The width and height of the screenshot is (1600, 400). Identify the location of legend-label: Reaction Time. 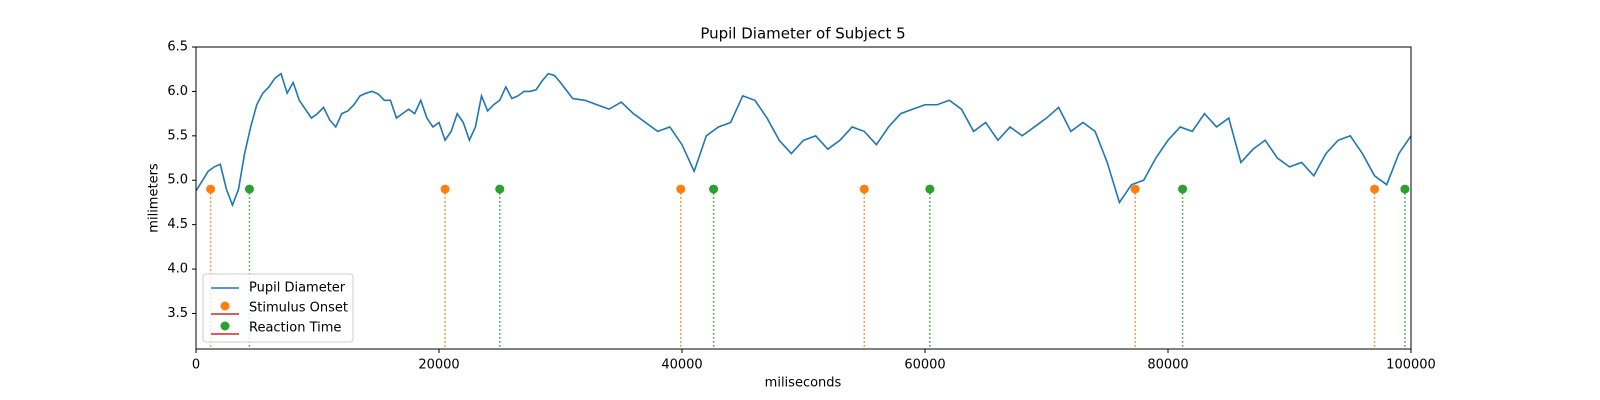
(295, 328).